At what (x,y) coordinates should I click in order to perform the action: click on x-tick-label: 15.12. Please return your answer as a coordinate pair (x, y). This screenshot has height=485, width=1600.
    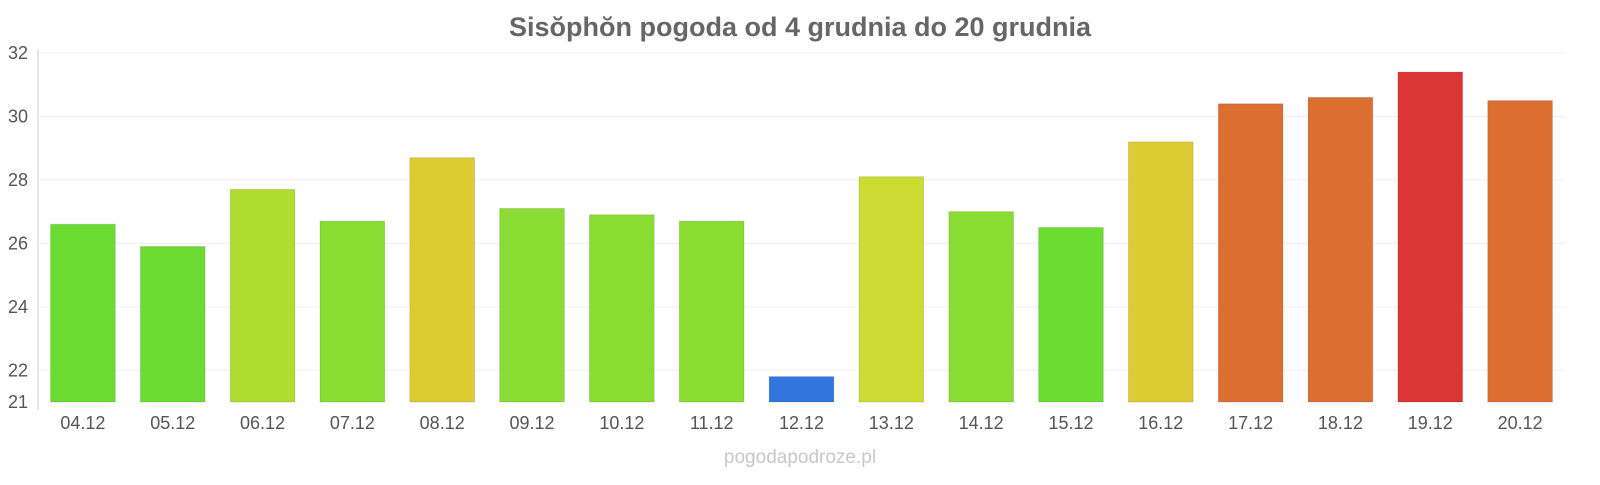
    Looking at the image, I should click on (1070, 423).